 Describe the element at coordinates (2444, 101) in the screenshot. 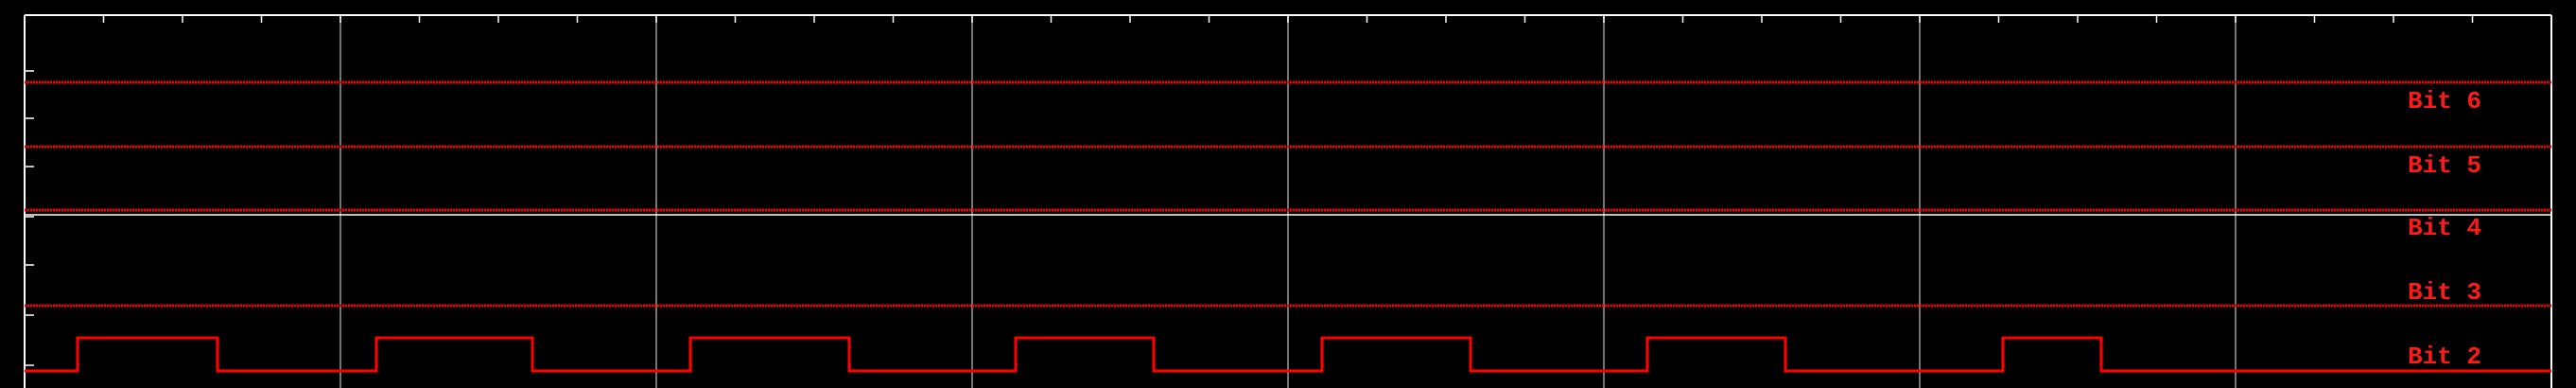

I see `channel-label-bit6: Bit 6` at that location.